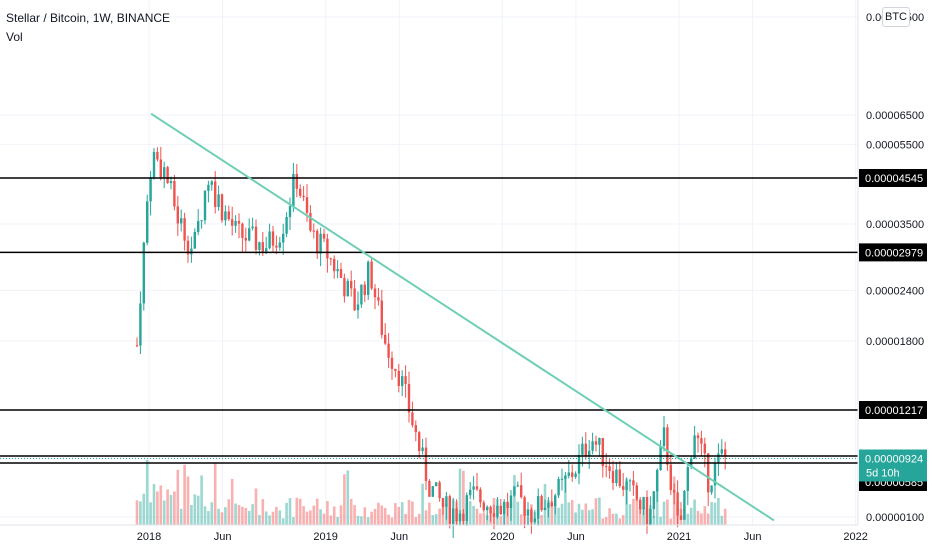  What do you see at coordinates (399, 537) in the screenshot?
I see `time-tick-label: Jun` at bounding box center [399, 537].